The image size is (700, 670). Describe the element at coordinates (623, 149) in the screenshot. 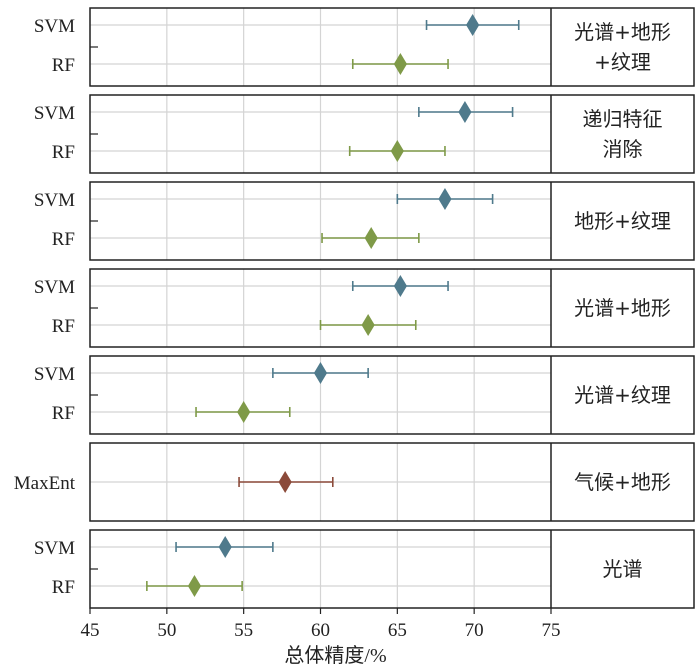

I see `group-label: 消除` at that location.